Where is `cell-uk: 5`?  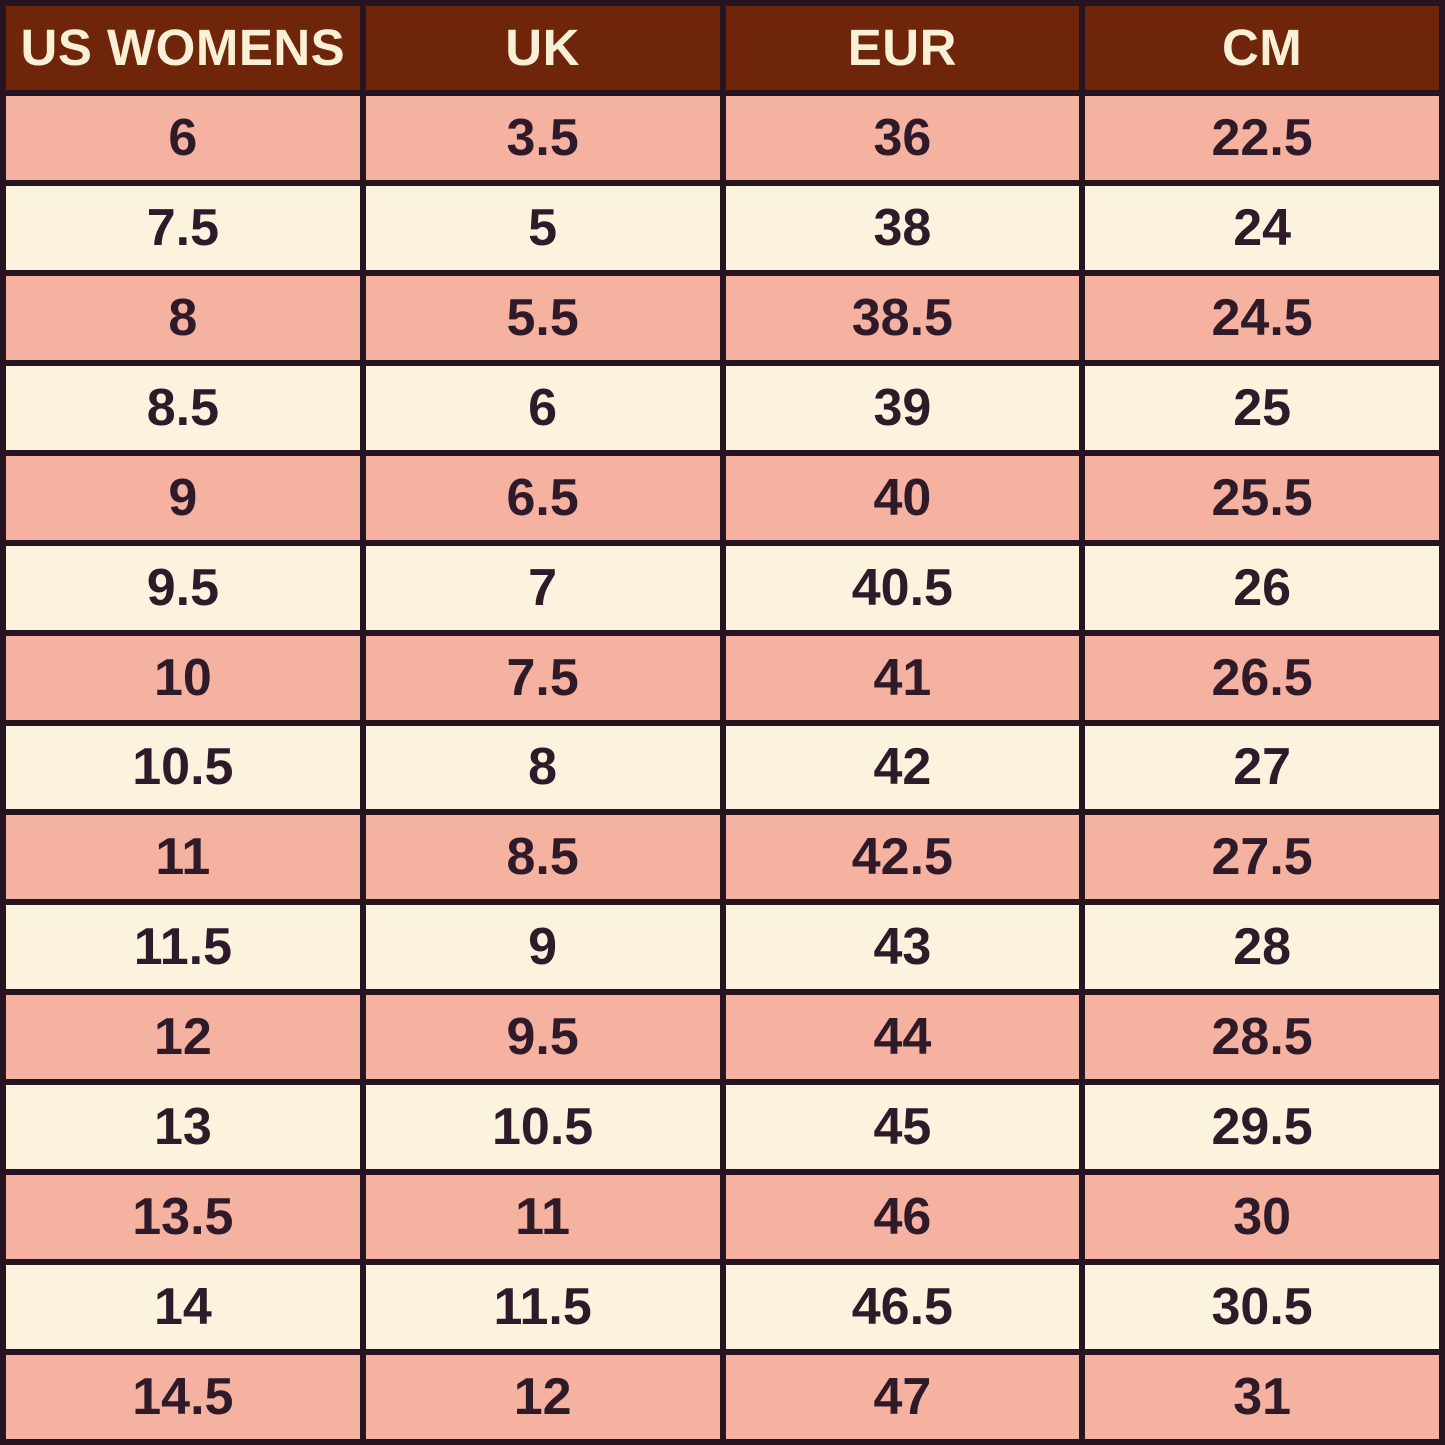
cell-uk: 5 is located at coordinates (542, 227).